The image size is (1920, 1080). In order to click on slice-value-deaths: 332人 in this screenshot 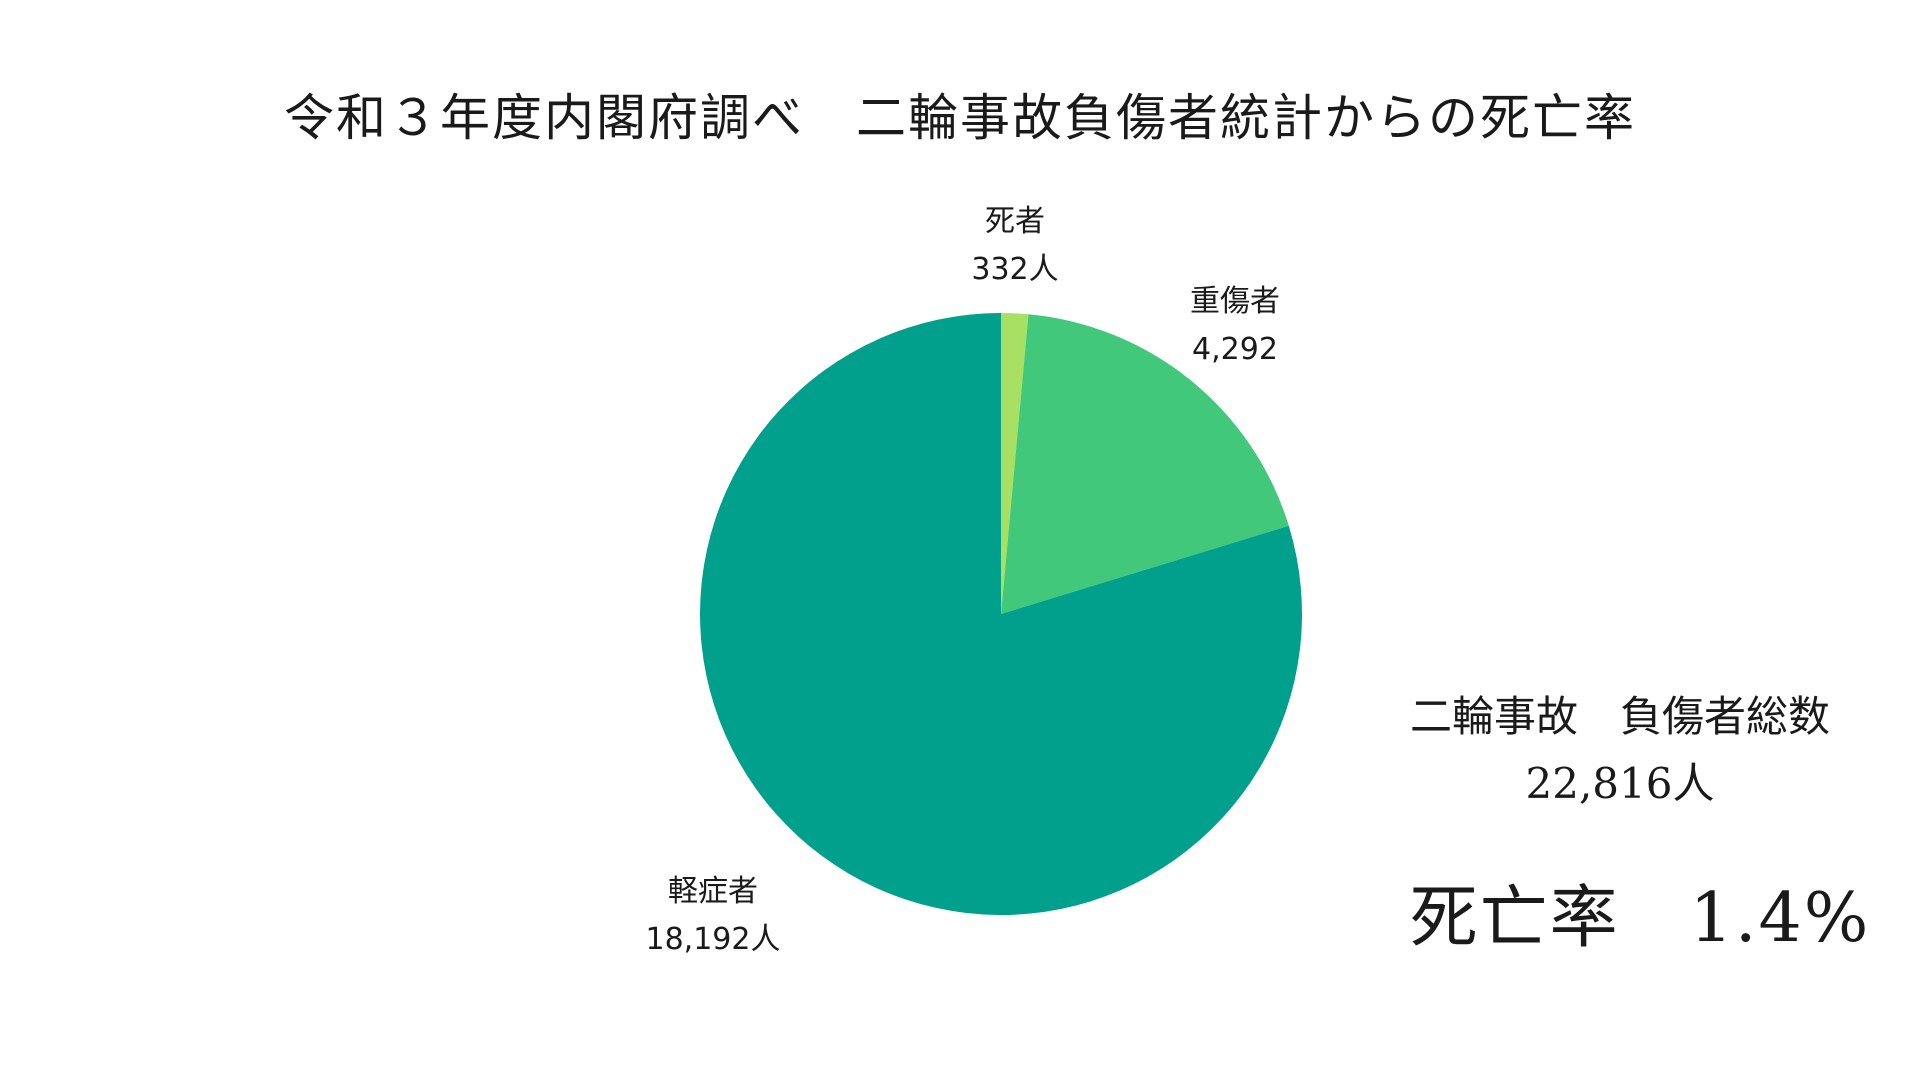, I will do `click(1015, 269)`.